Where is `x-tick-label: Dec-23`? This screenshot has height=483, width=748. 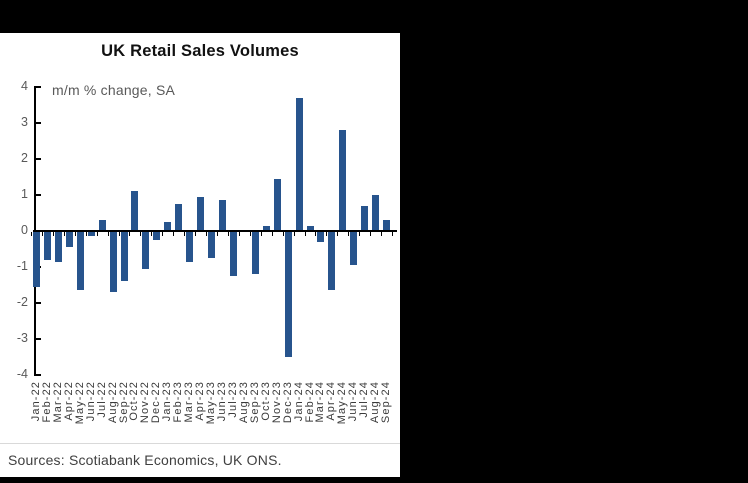
x-tick-label: Dec-23 is located at coordinates (287, 402).